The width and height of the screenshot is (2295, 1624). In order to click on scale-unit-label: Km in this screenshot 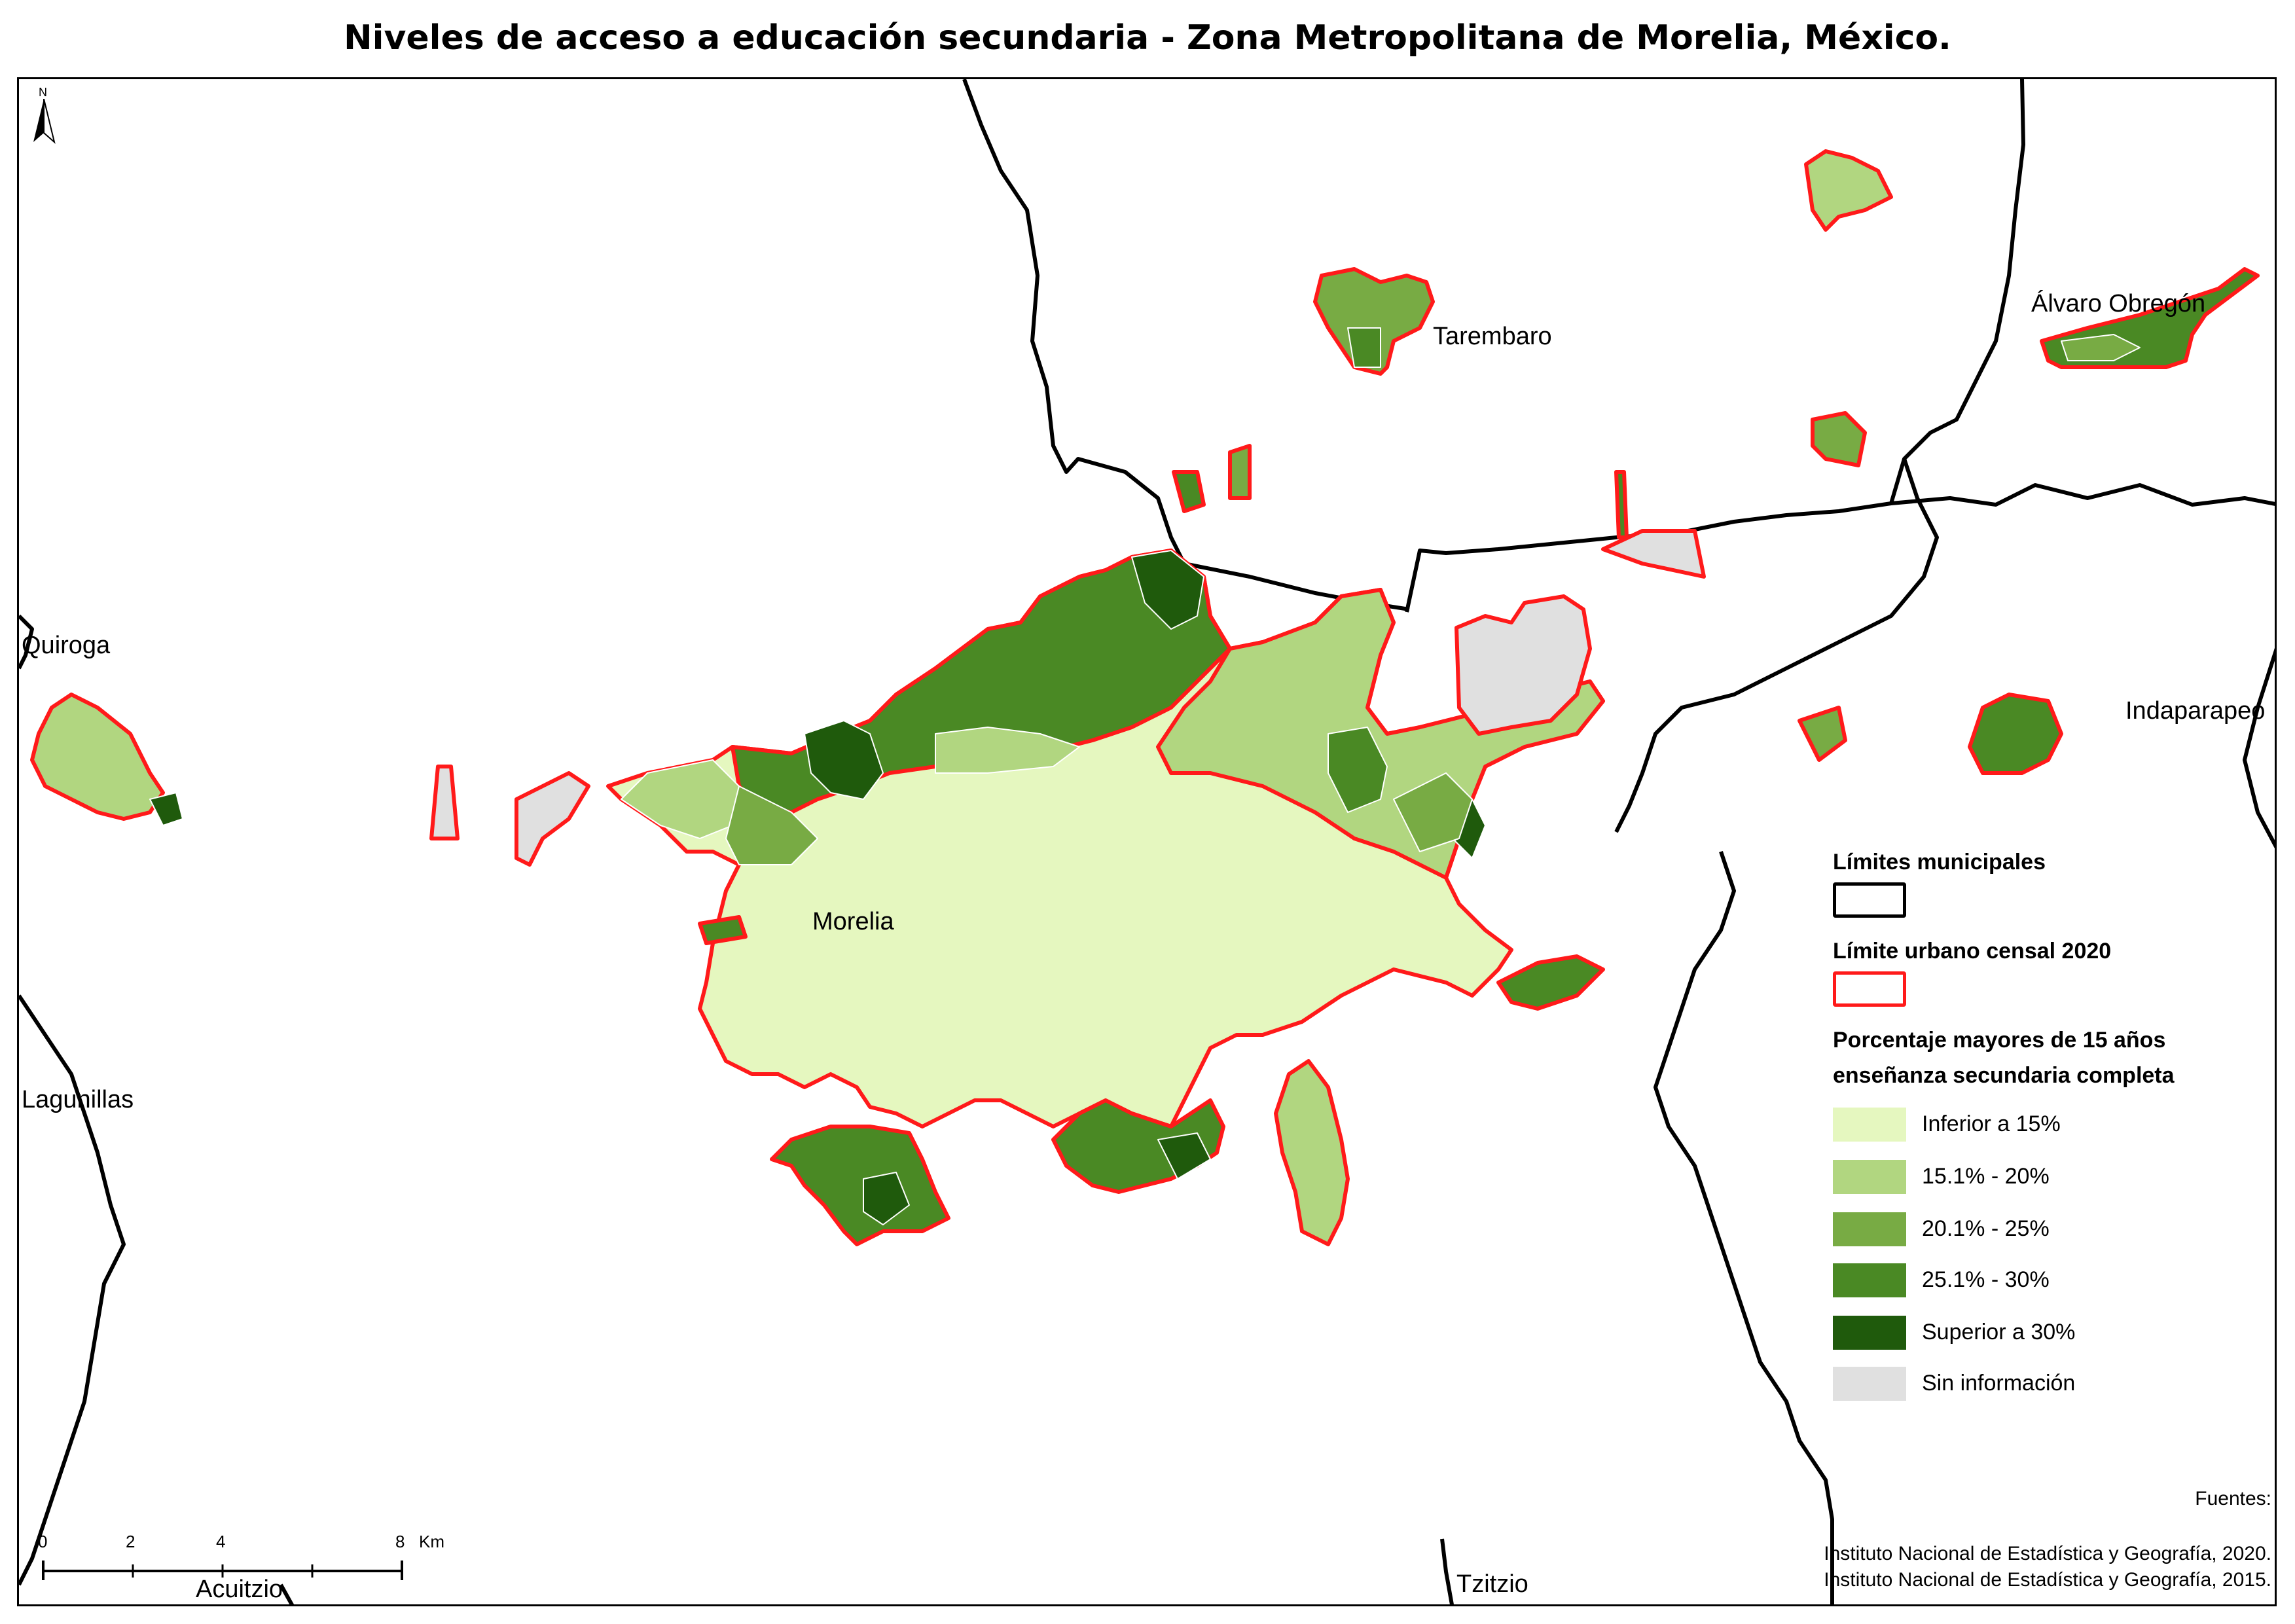, I will do `click(432, 1541)`.